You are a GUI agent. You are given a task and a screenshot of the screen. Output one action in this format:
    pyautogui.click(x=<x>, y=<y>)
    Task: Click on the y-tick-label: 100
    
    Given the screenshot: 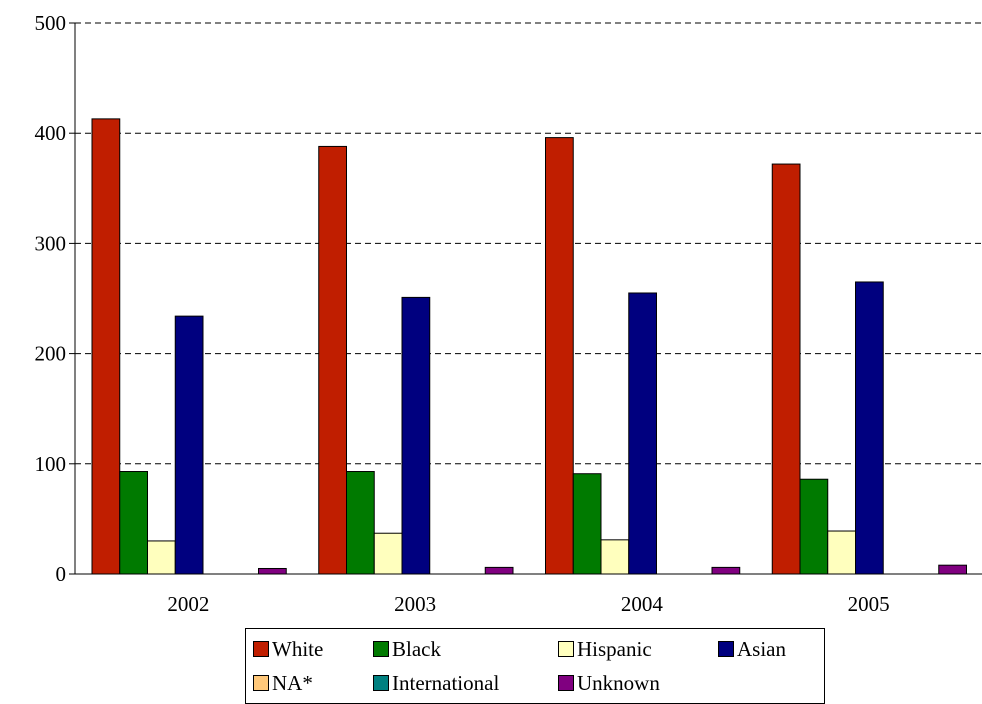 What is the action you would take?
    pyautogui.click(x=51, y=464)
    